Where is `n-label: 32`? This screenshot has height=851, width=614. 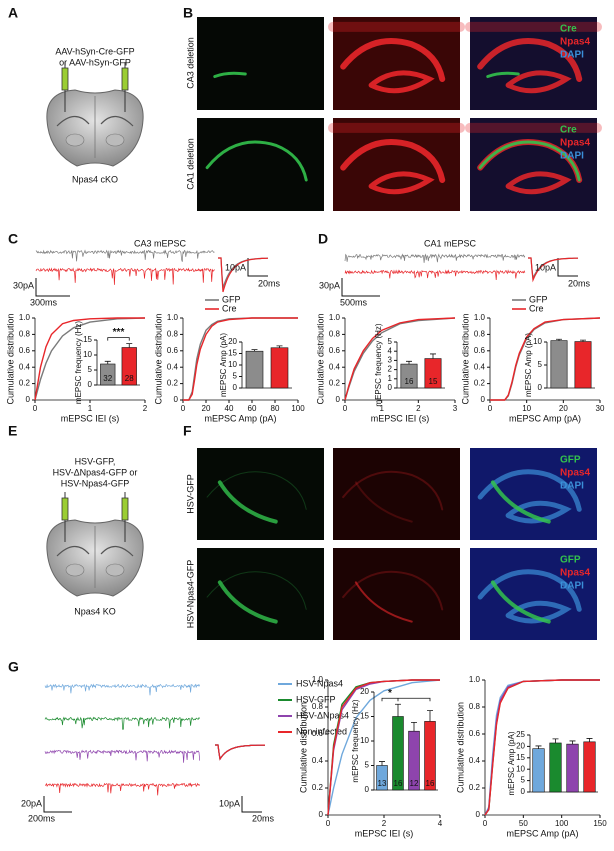
n-label: 32 is located at coordinates (107, 378).